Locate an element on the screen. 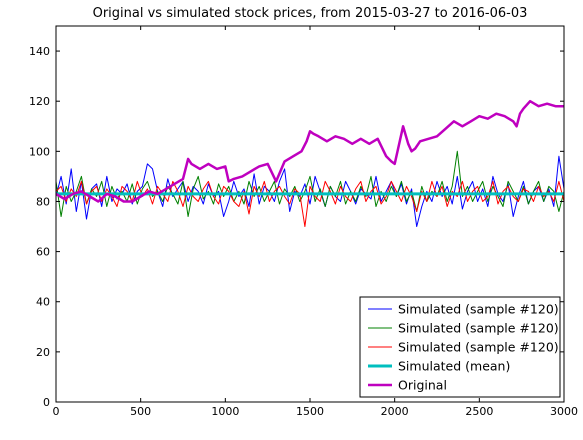  legend-label: Simulated (mean) is located at coordinates (454, 366).